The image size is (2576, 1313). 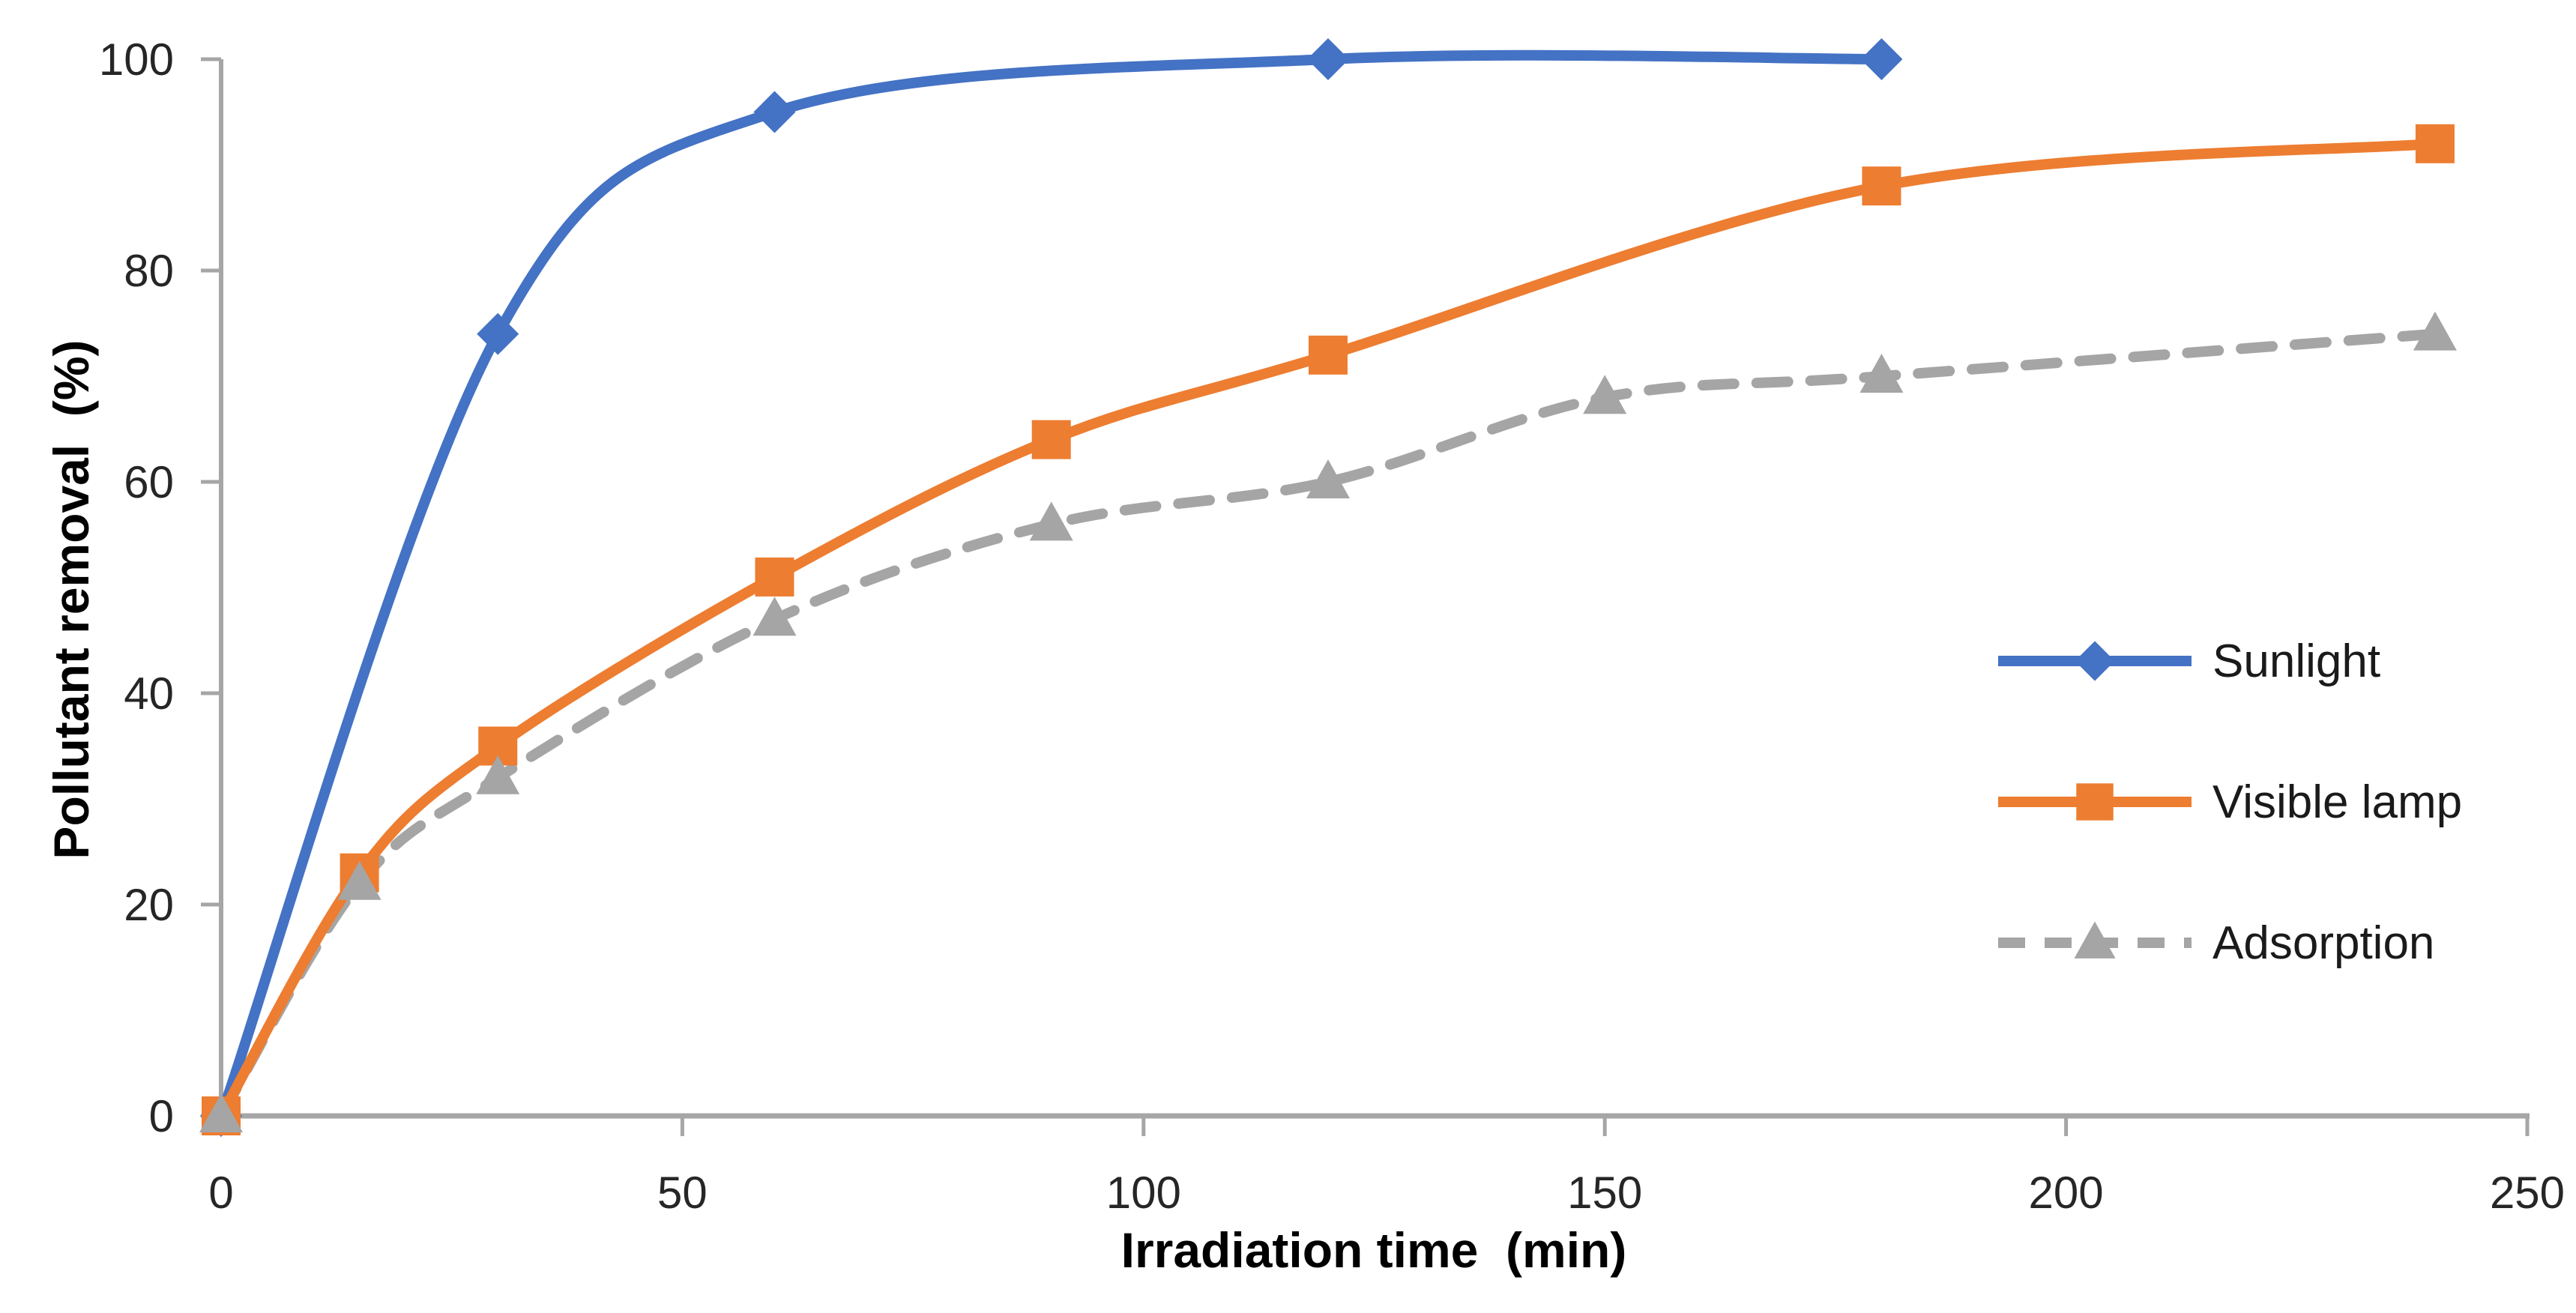 I want to click on legend-marker-triangle, so click(x=2095, y=940).